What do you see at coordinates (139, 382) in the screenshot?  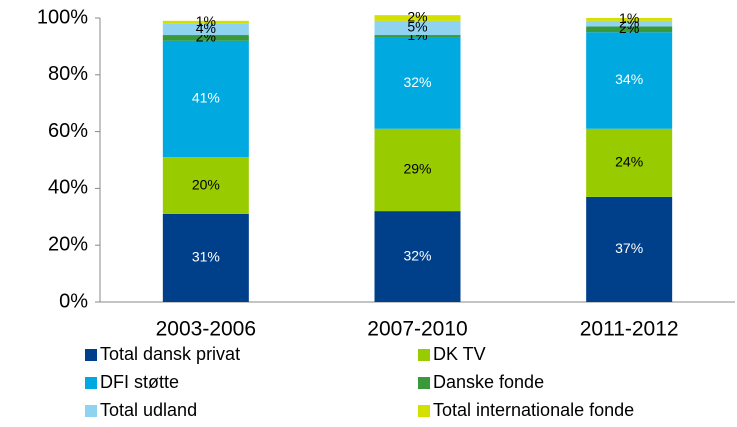 I see `legend-label: DFI støtte` at bounding box center [139, 382].